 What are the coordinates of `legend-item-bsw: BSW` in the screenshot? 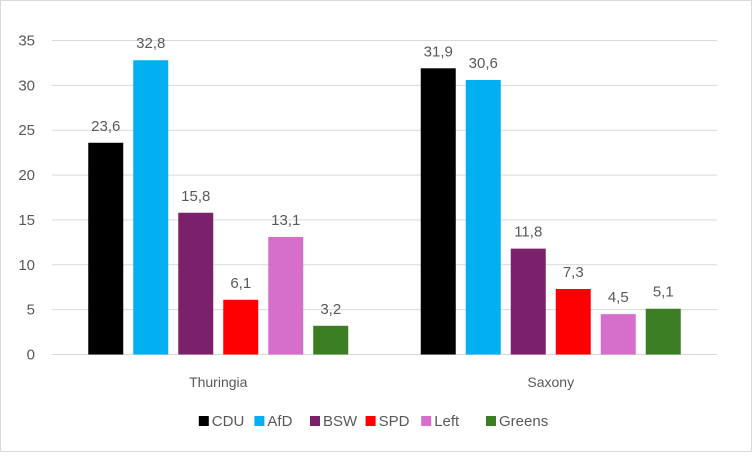 It's located at (334, 421).